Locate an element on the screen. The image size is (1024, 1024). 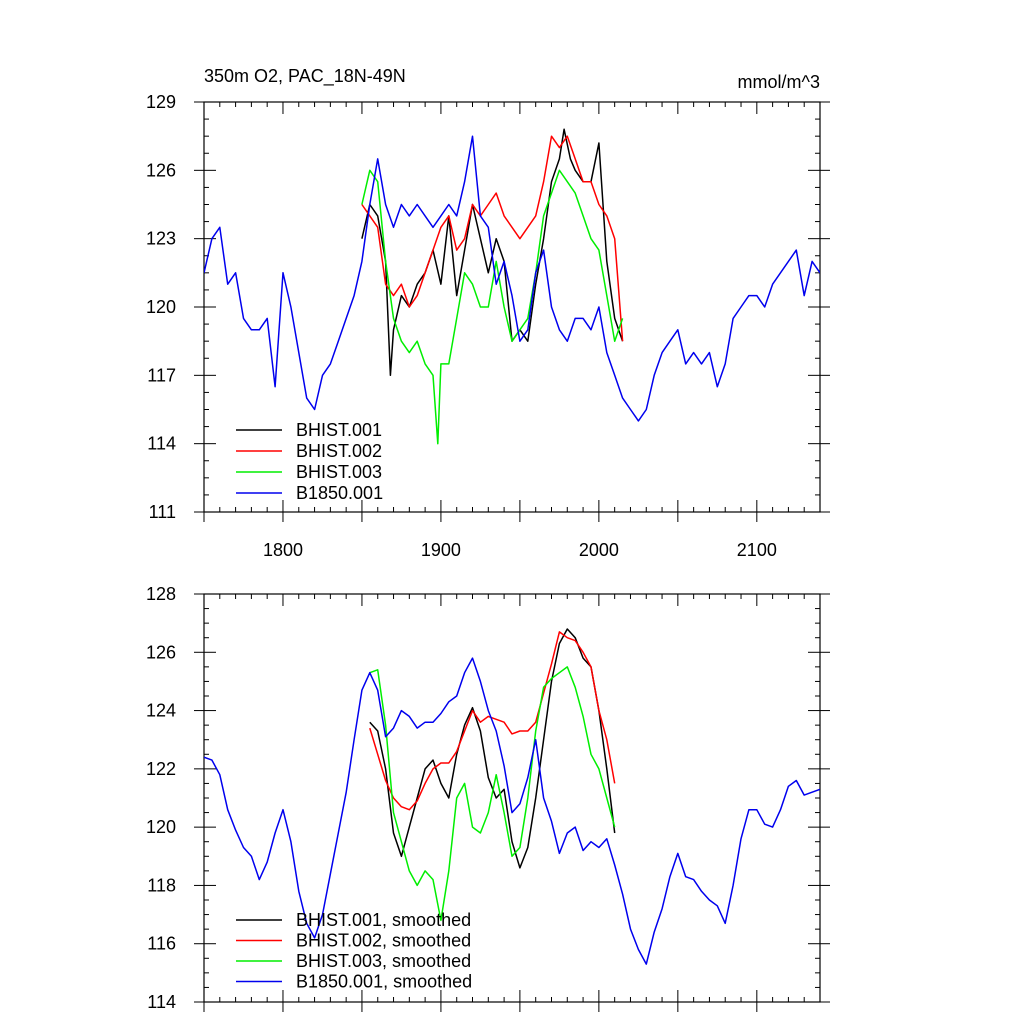
x-tick-label: 1900 is located at coordinates (441, 550).